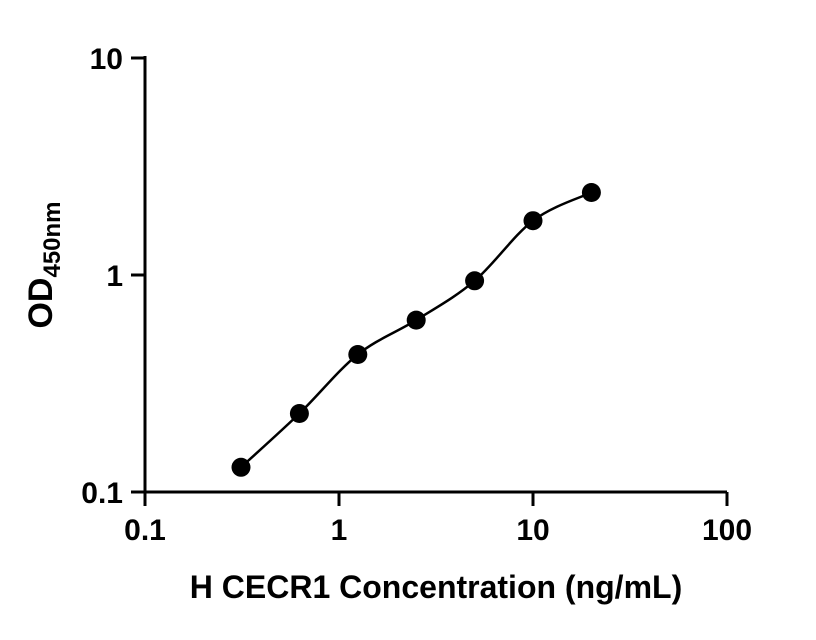 The width and height of the screenshot is (816, 640). What do you see at coordinates (436, 587) in the screenshot?
I see `x-axis-title: H CECR1 Concentration (ng/mL)` at bounding box center [436, 587].